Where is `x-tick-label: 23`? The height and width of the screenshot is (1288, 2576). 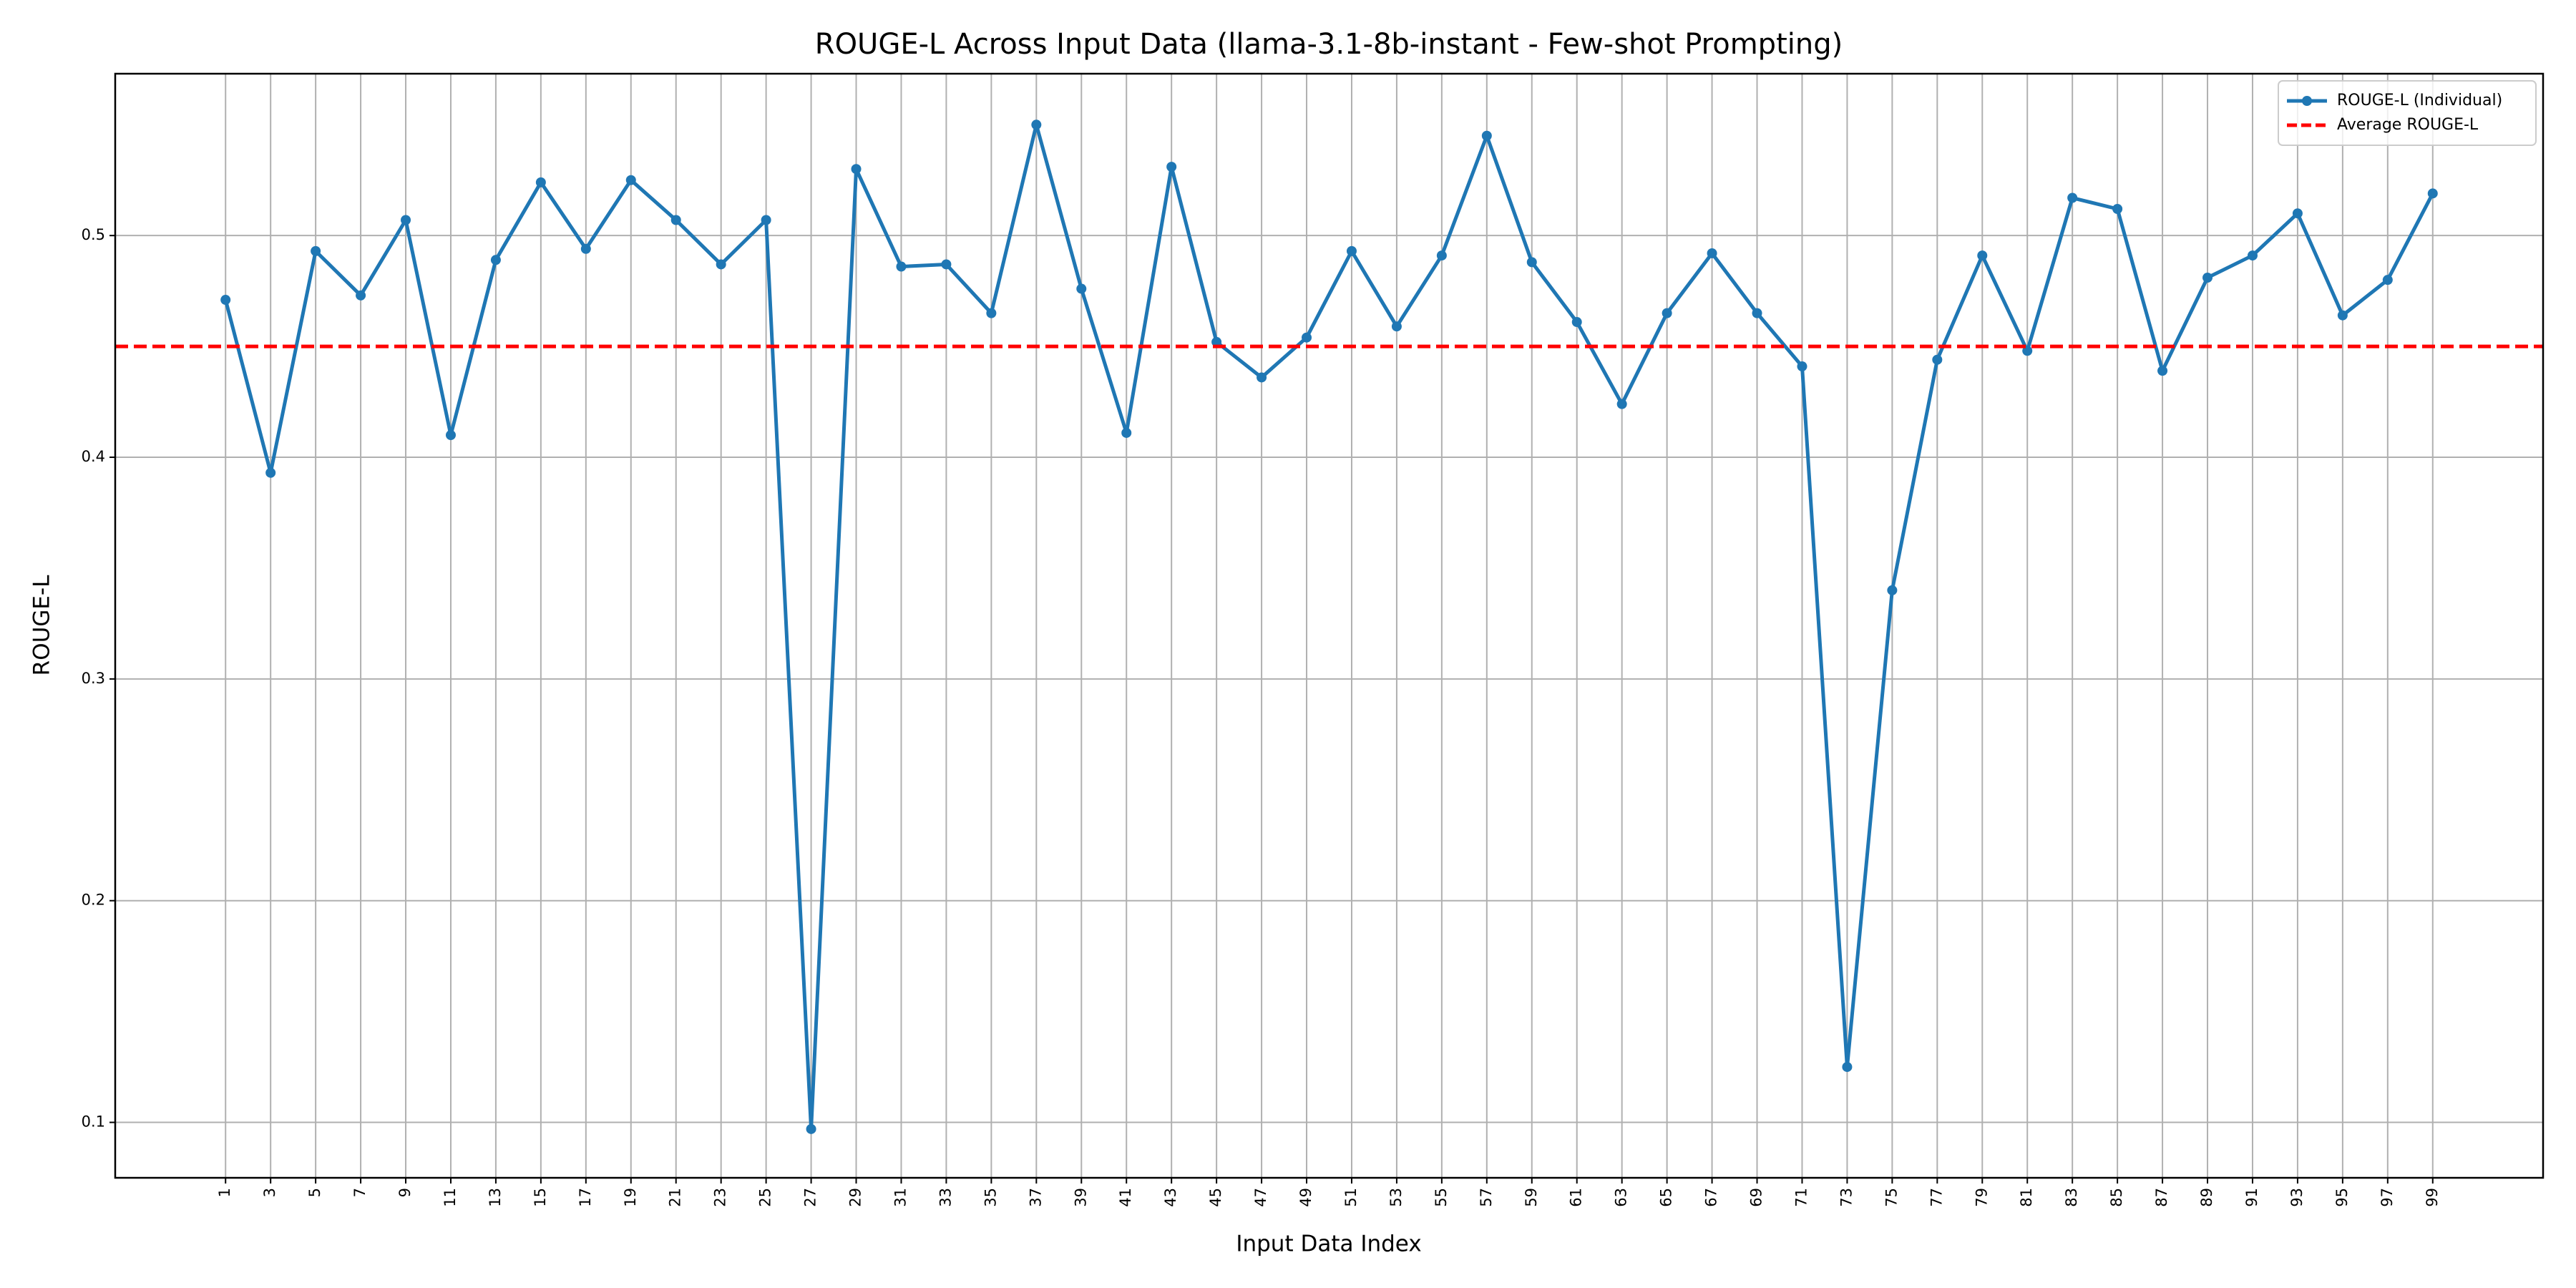
x-tick-label: 23 is located at coordinates (720, 1197).